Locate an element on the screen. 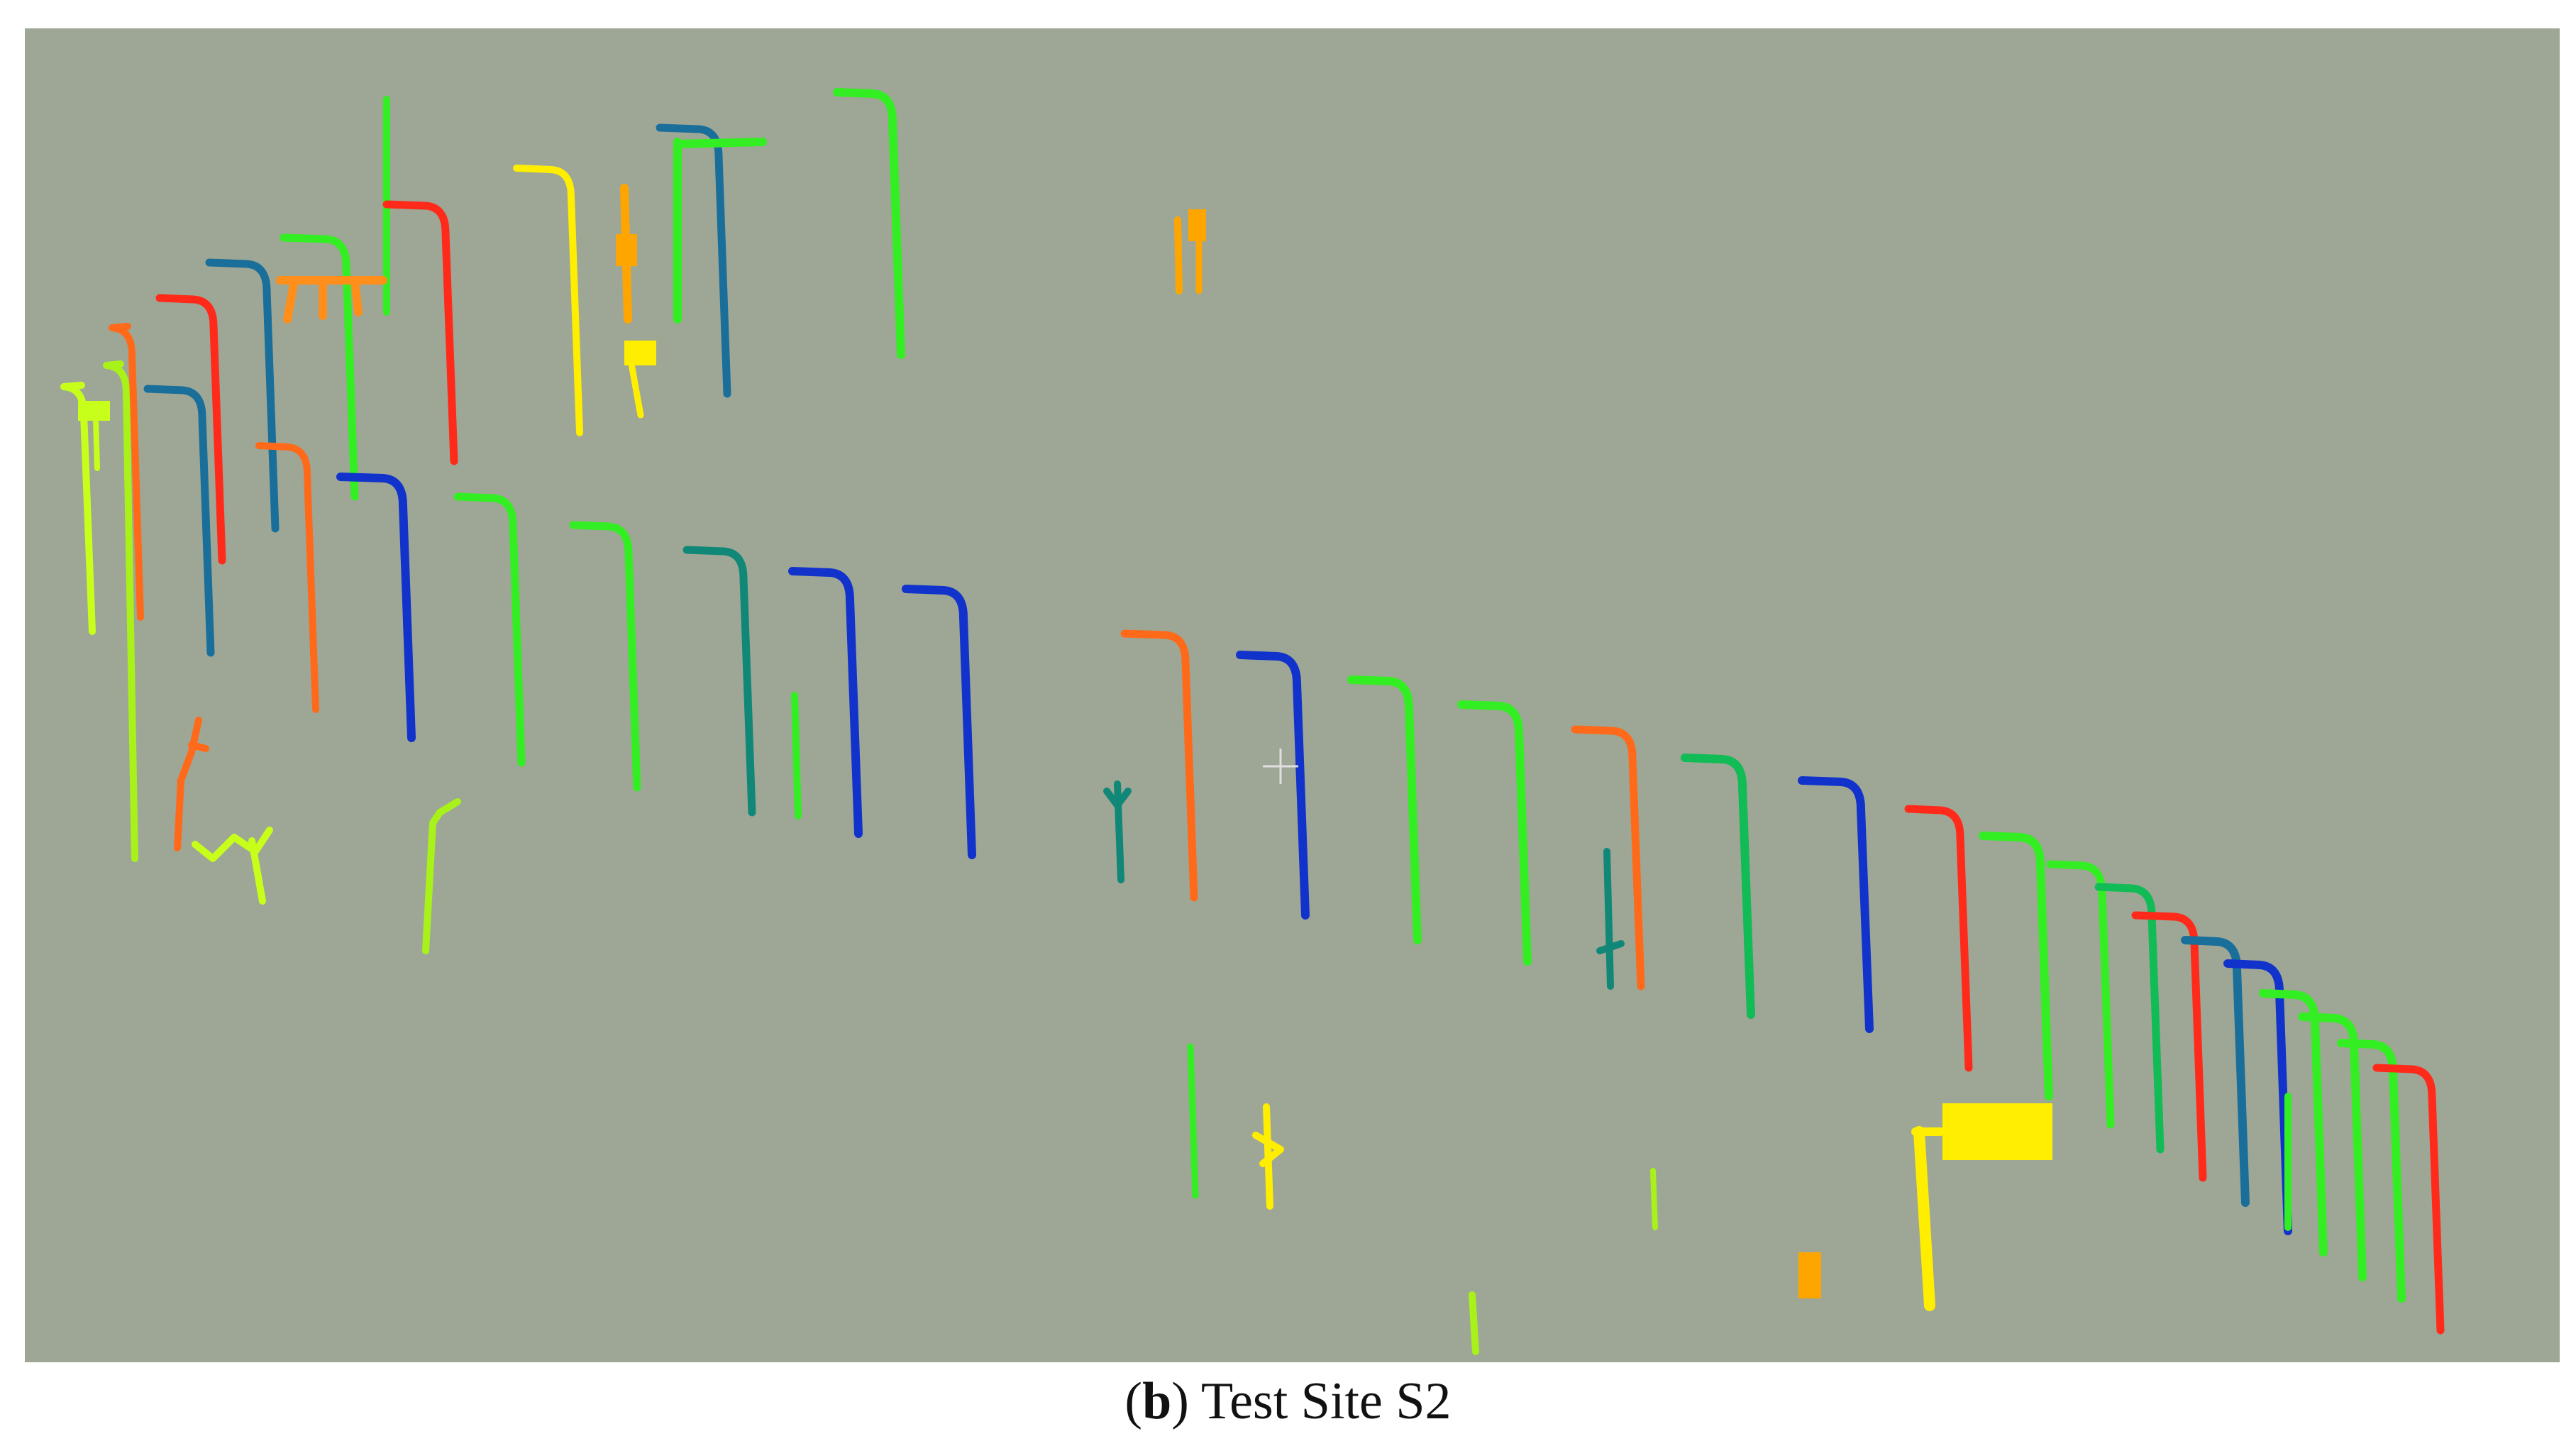 The width and height of the screenshot is (2576, 1446). pole-arm is located at coordinates (720, 143).